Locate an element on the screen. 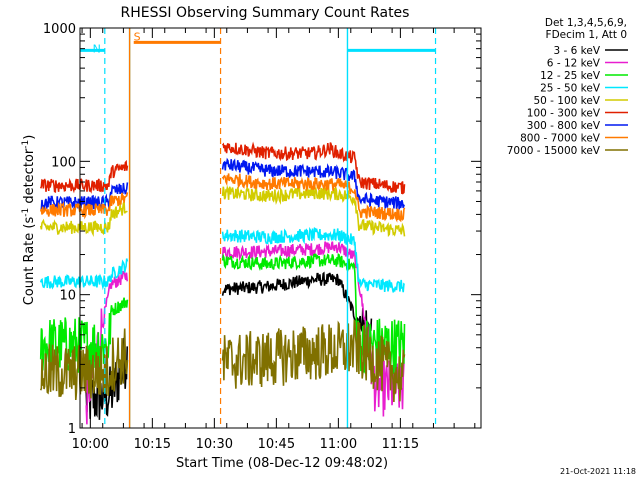 The image size is (640, 480). series-12-25-kev is located at coordinates (222, 314).